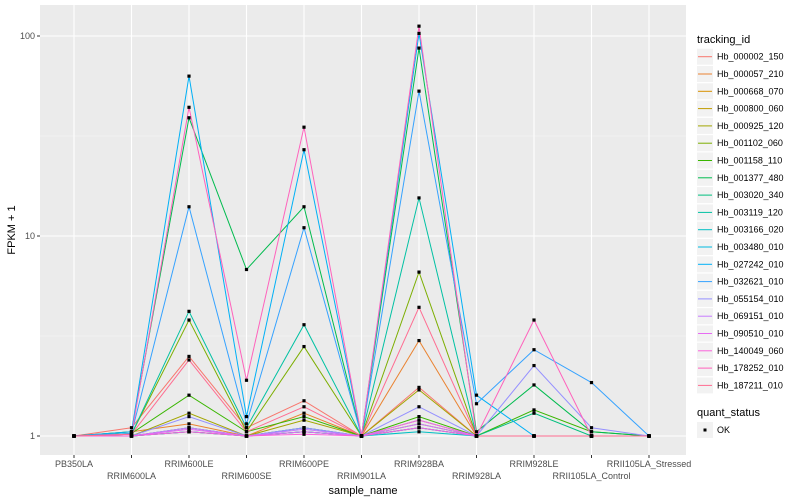  Describe the element at coordinates (419, 464) in the screenshot. I see `x-tick-label: RRIM928BA` at that location.